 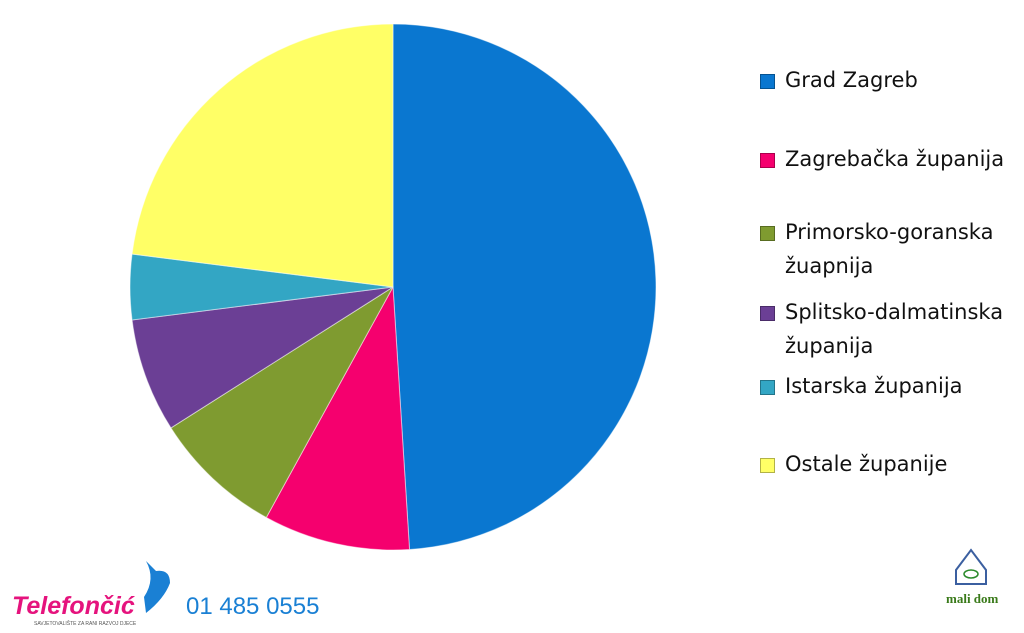 What do you see at coordinates (874, 386) in the screenshot?
I see `legend-label: Istarska županija` at bounding box center [874, 386].